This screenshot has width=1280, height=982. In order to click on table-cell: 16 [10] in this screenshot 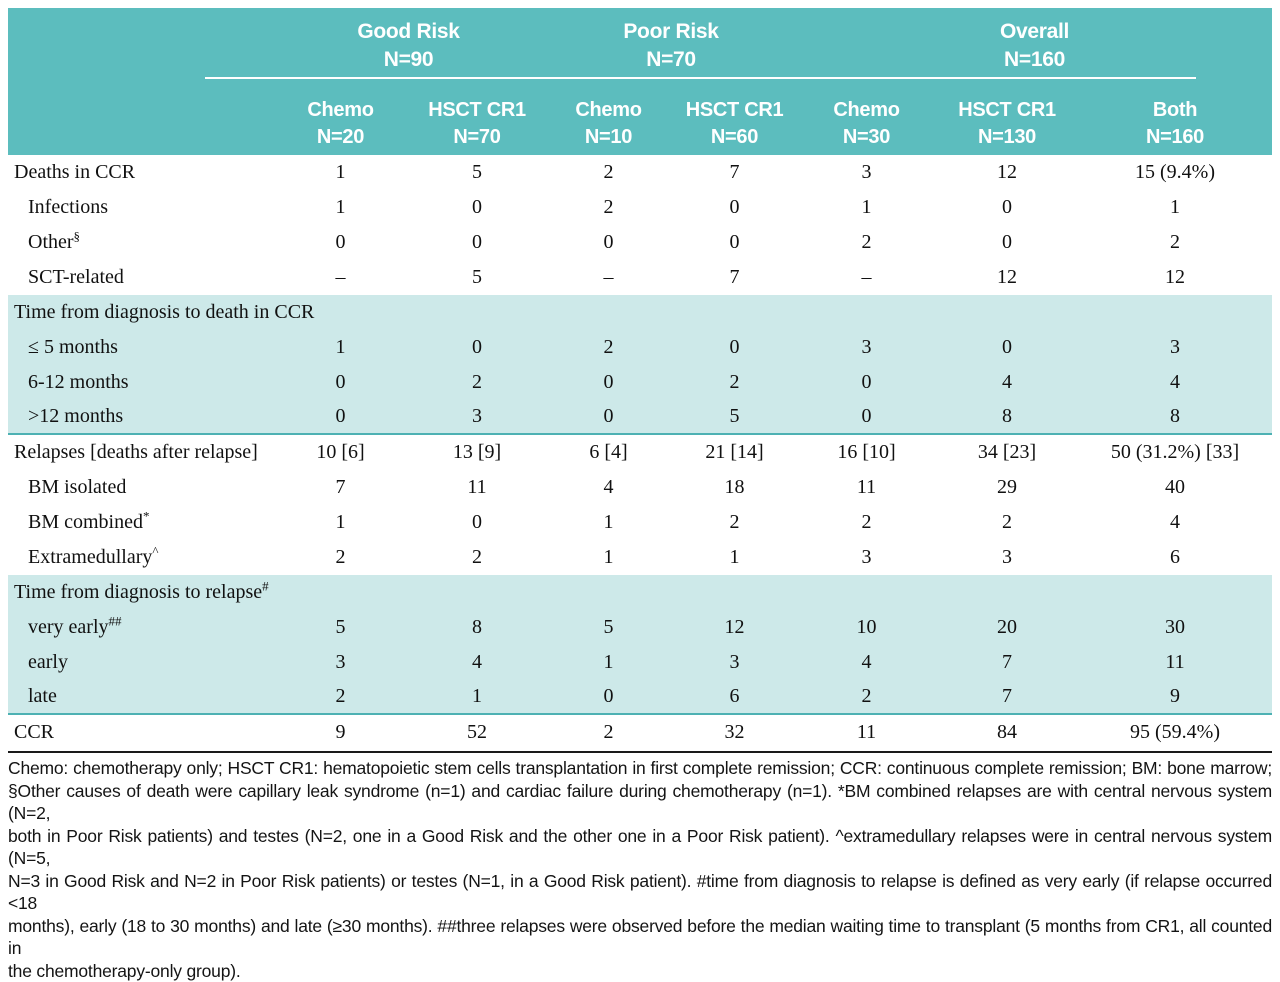, I will do `click(866, 452)`.